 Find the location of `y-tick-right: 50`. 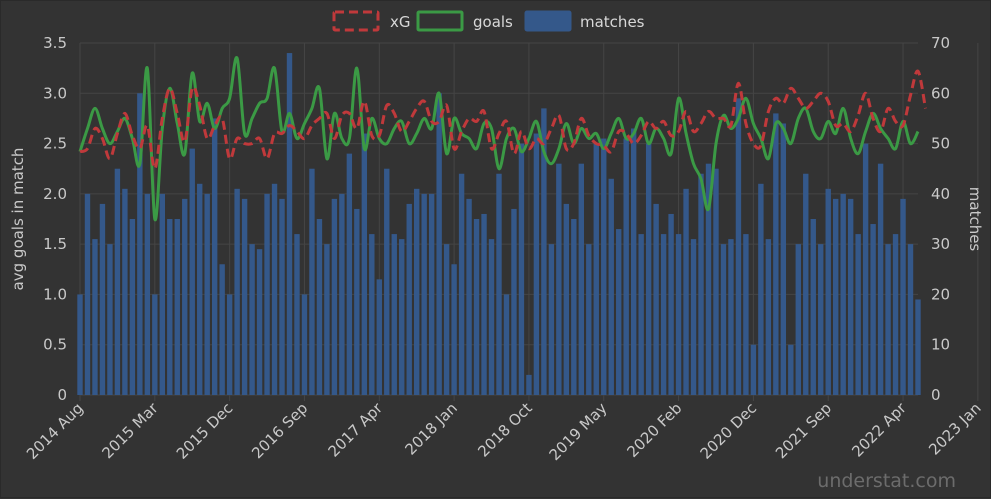

y-tick-right: 50 is located at coordinates (940, 144).